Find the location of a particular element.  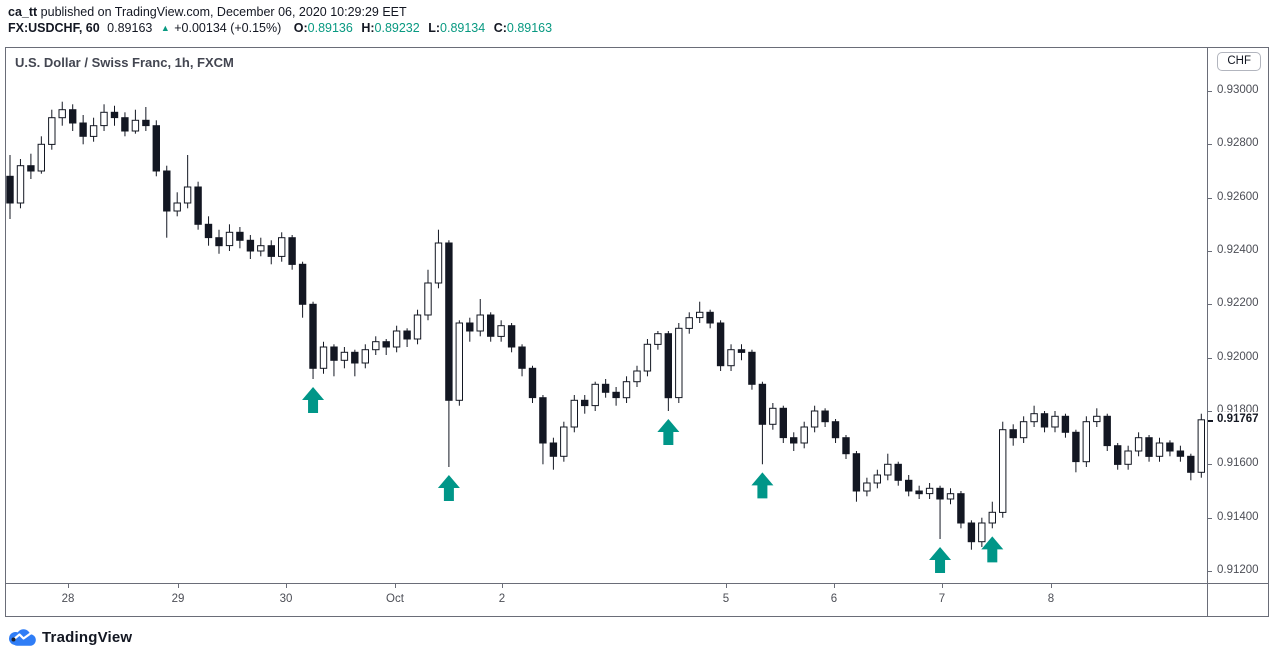

currency-toggle-button: CHF is located at coordinates (1239, 61).